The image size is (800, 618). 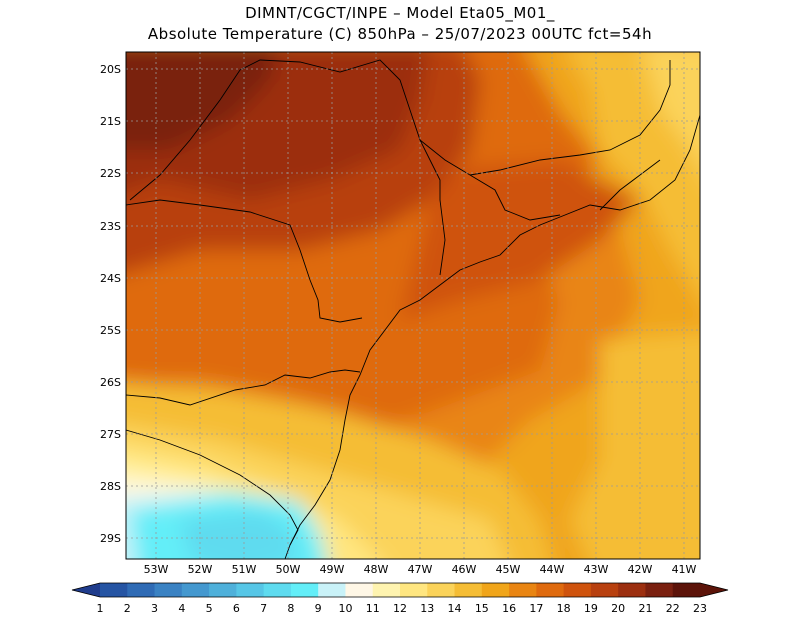 I want to click on colorbar-label: 23, so click(x=700, y=608).